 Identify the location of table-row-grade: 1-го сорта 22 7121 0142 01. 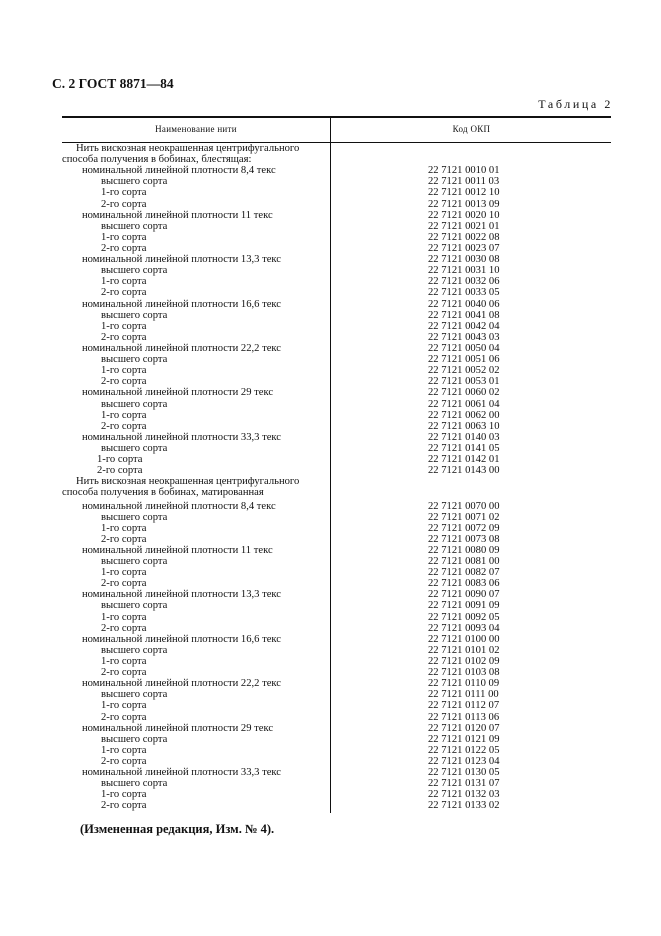
(336, 459).